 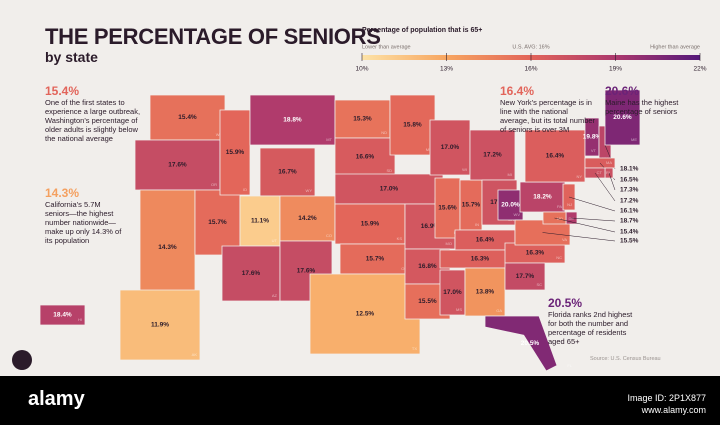 What do you see at coordinates (539, 284) in the screenshot?
I see `state-code: SC` at bounding box center [539, 284].